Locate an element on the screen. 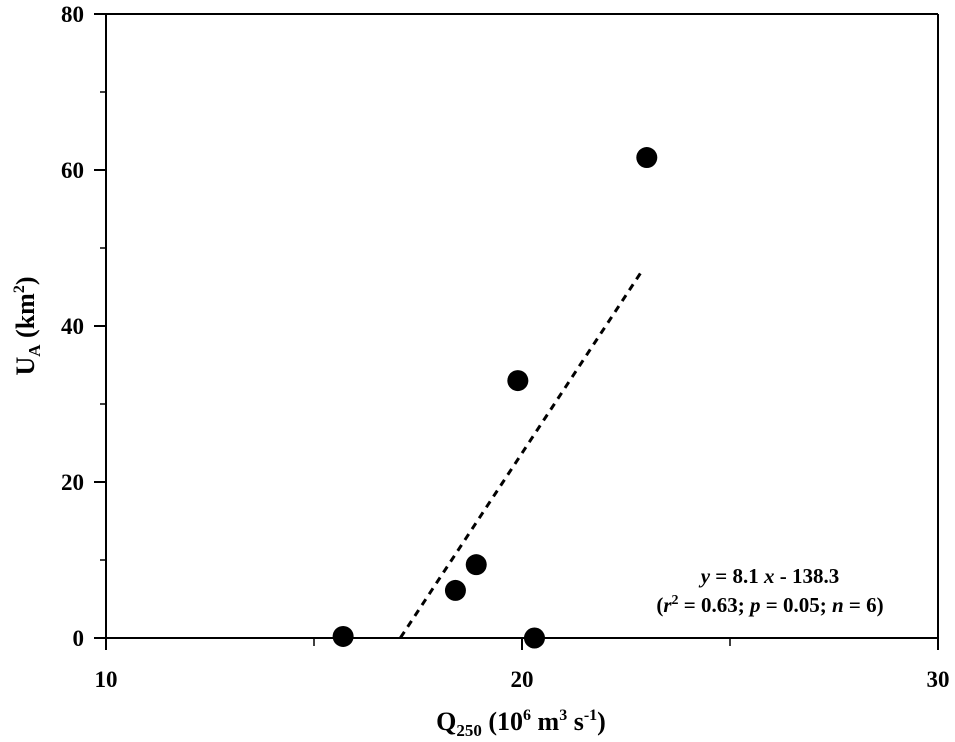  x-axis-title: Q250 (106 m3 s-1) is located at coordinates (521, 723).